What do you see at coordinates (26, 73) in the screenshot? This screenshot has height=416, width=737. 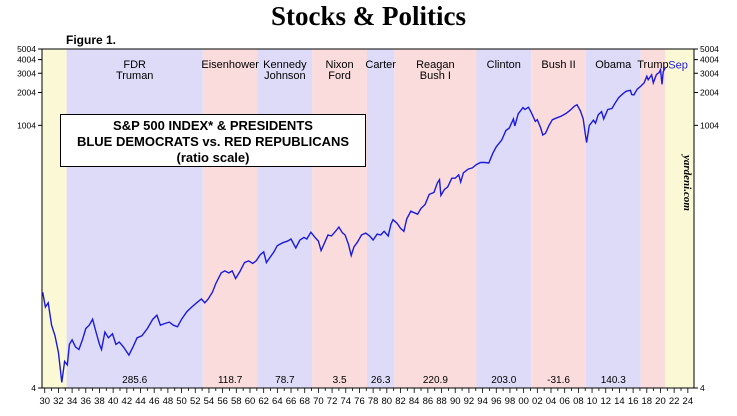 I see `y-tick-label-left: 3004` at bounding box center [26, 73].